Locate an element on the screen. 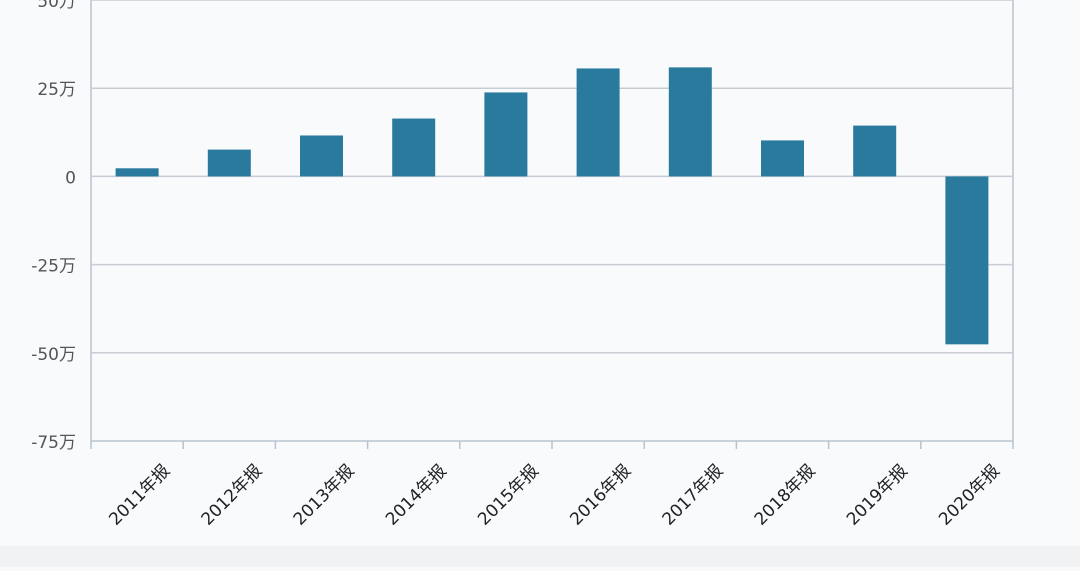 The height and width of the screenshot is (571, 1080). x-tick-label: 2016年报 is located at coordinates (600, 495).